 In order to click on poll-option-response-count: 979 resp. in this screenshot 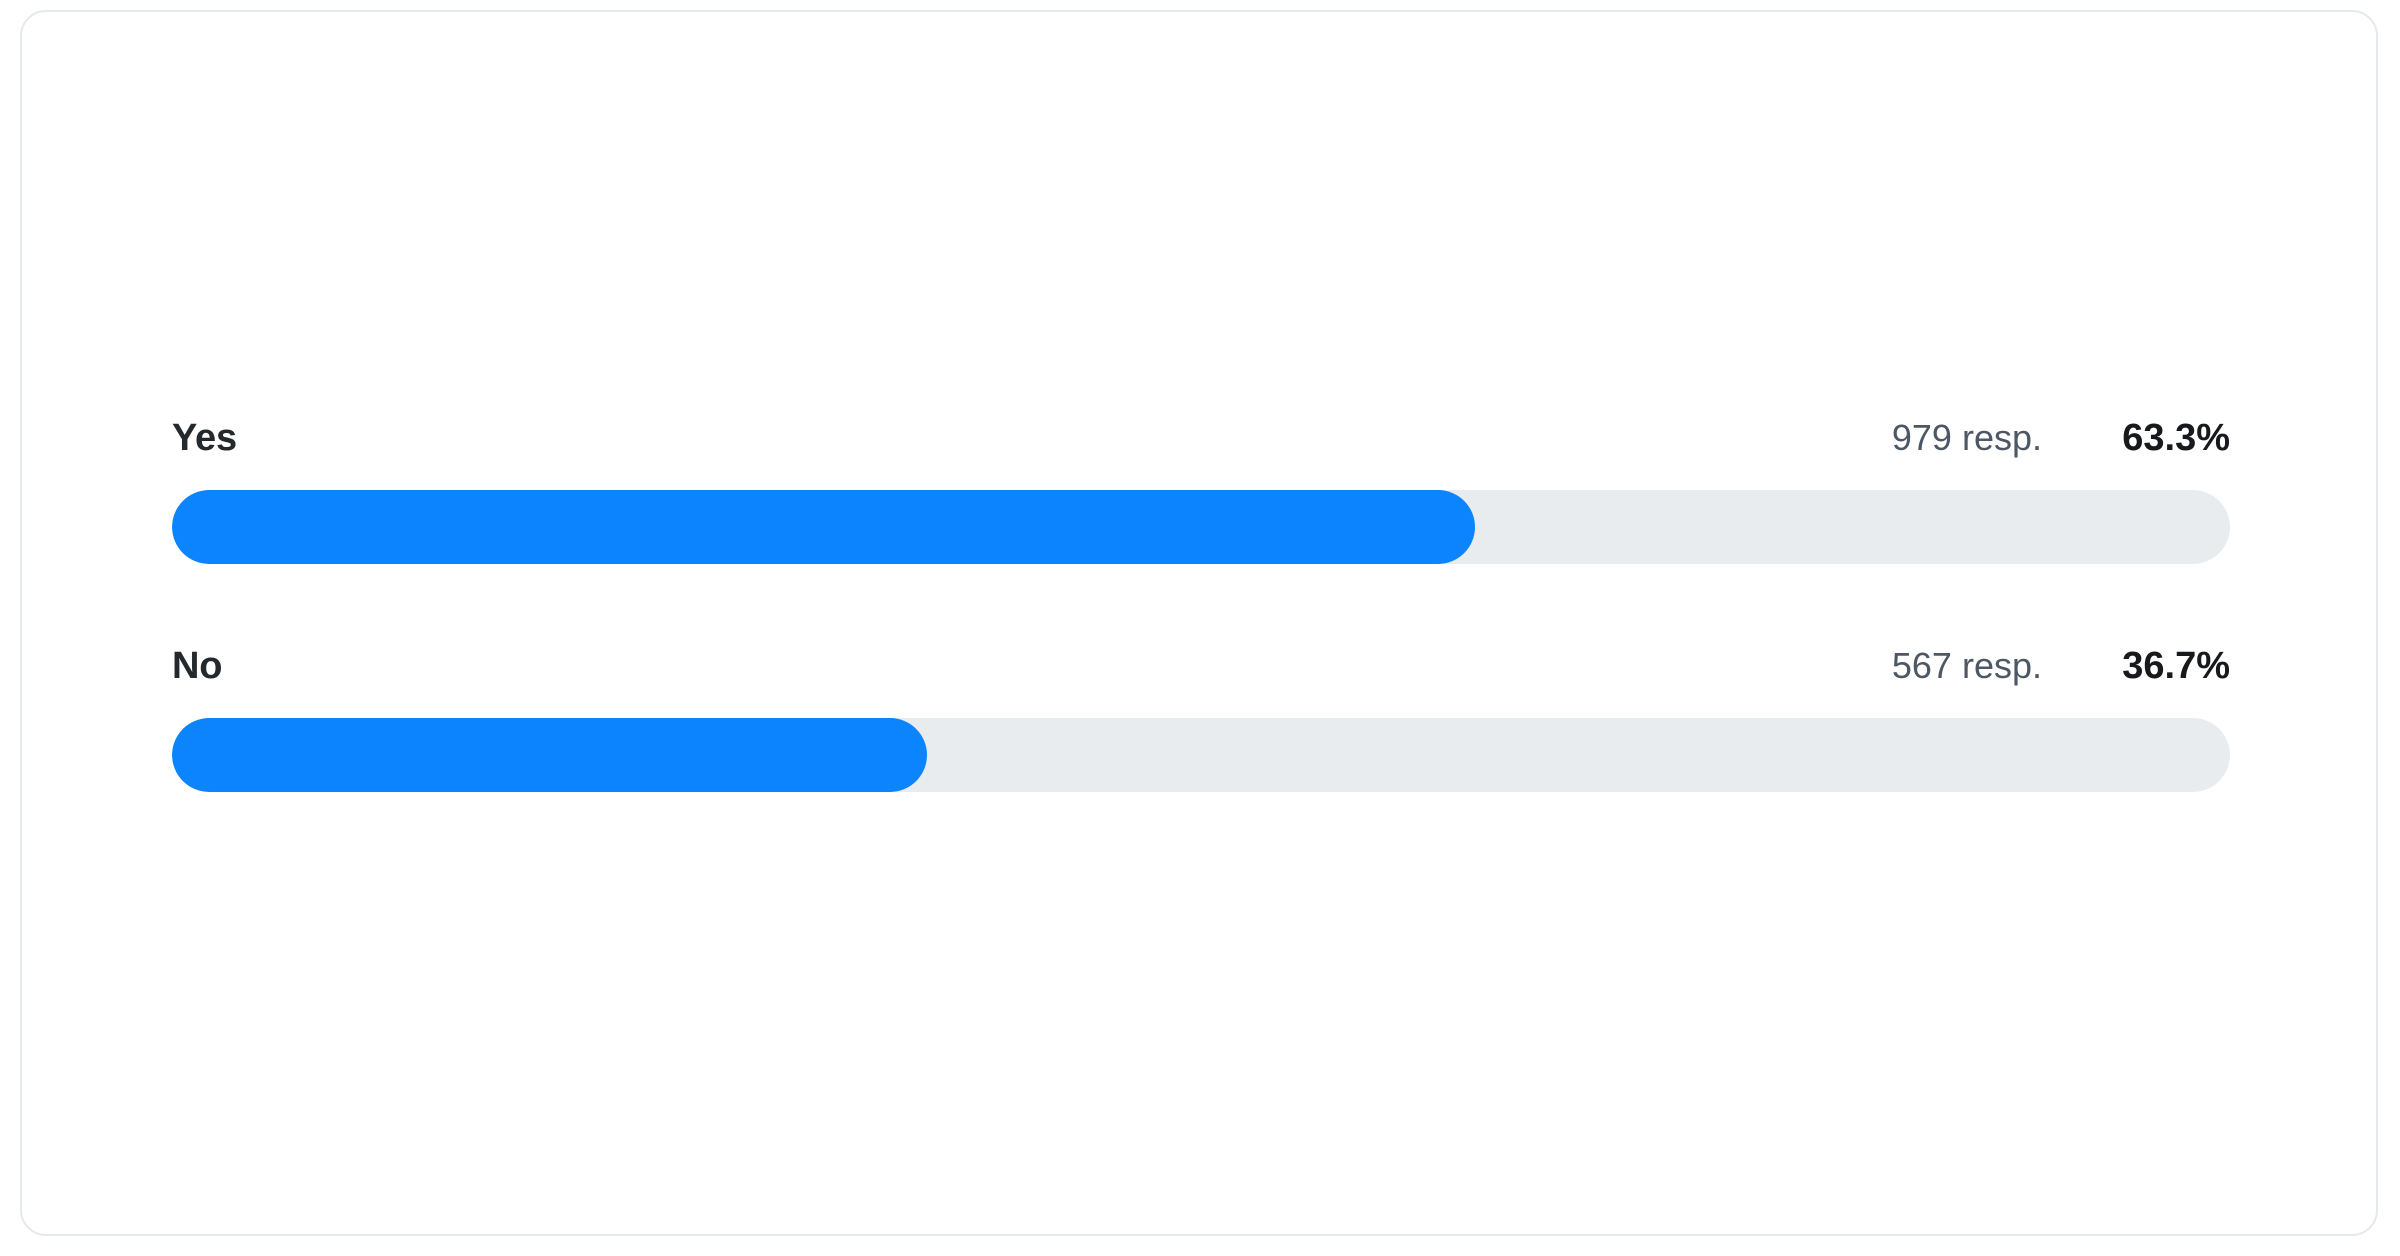, I will do `click(1966, 437)`.